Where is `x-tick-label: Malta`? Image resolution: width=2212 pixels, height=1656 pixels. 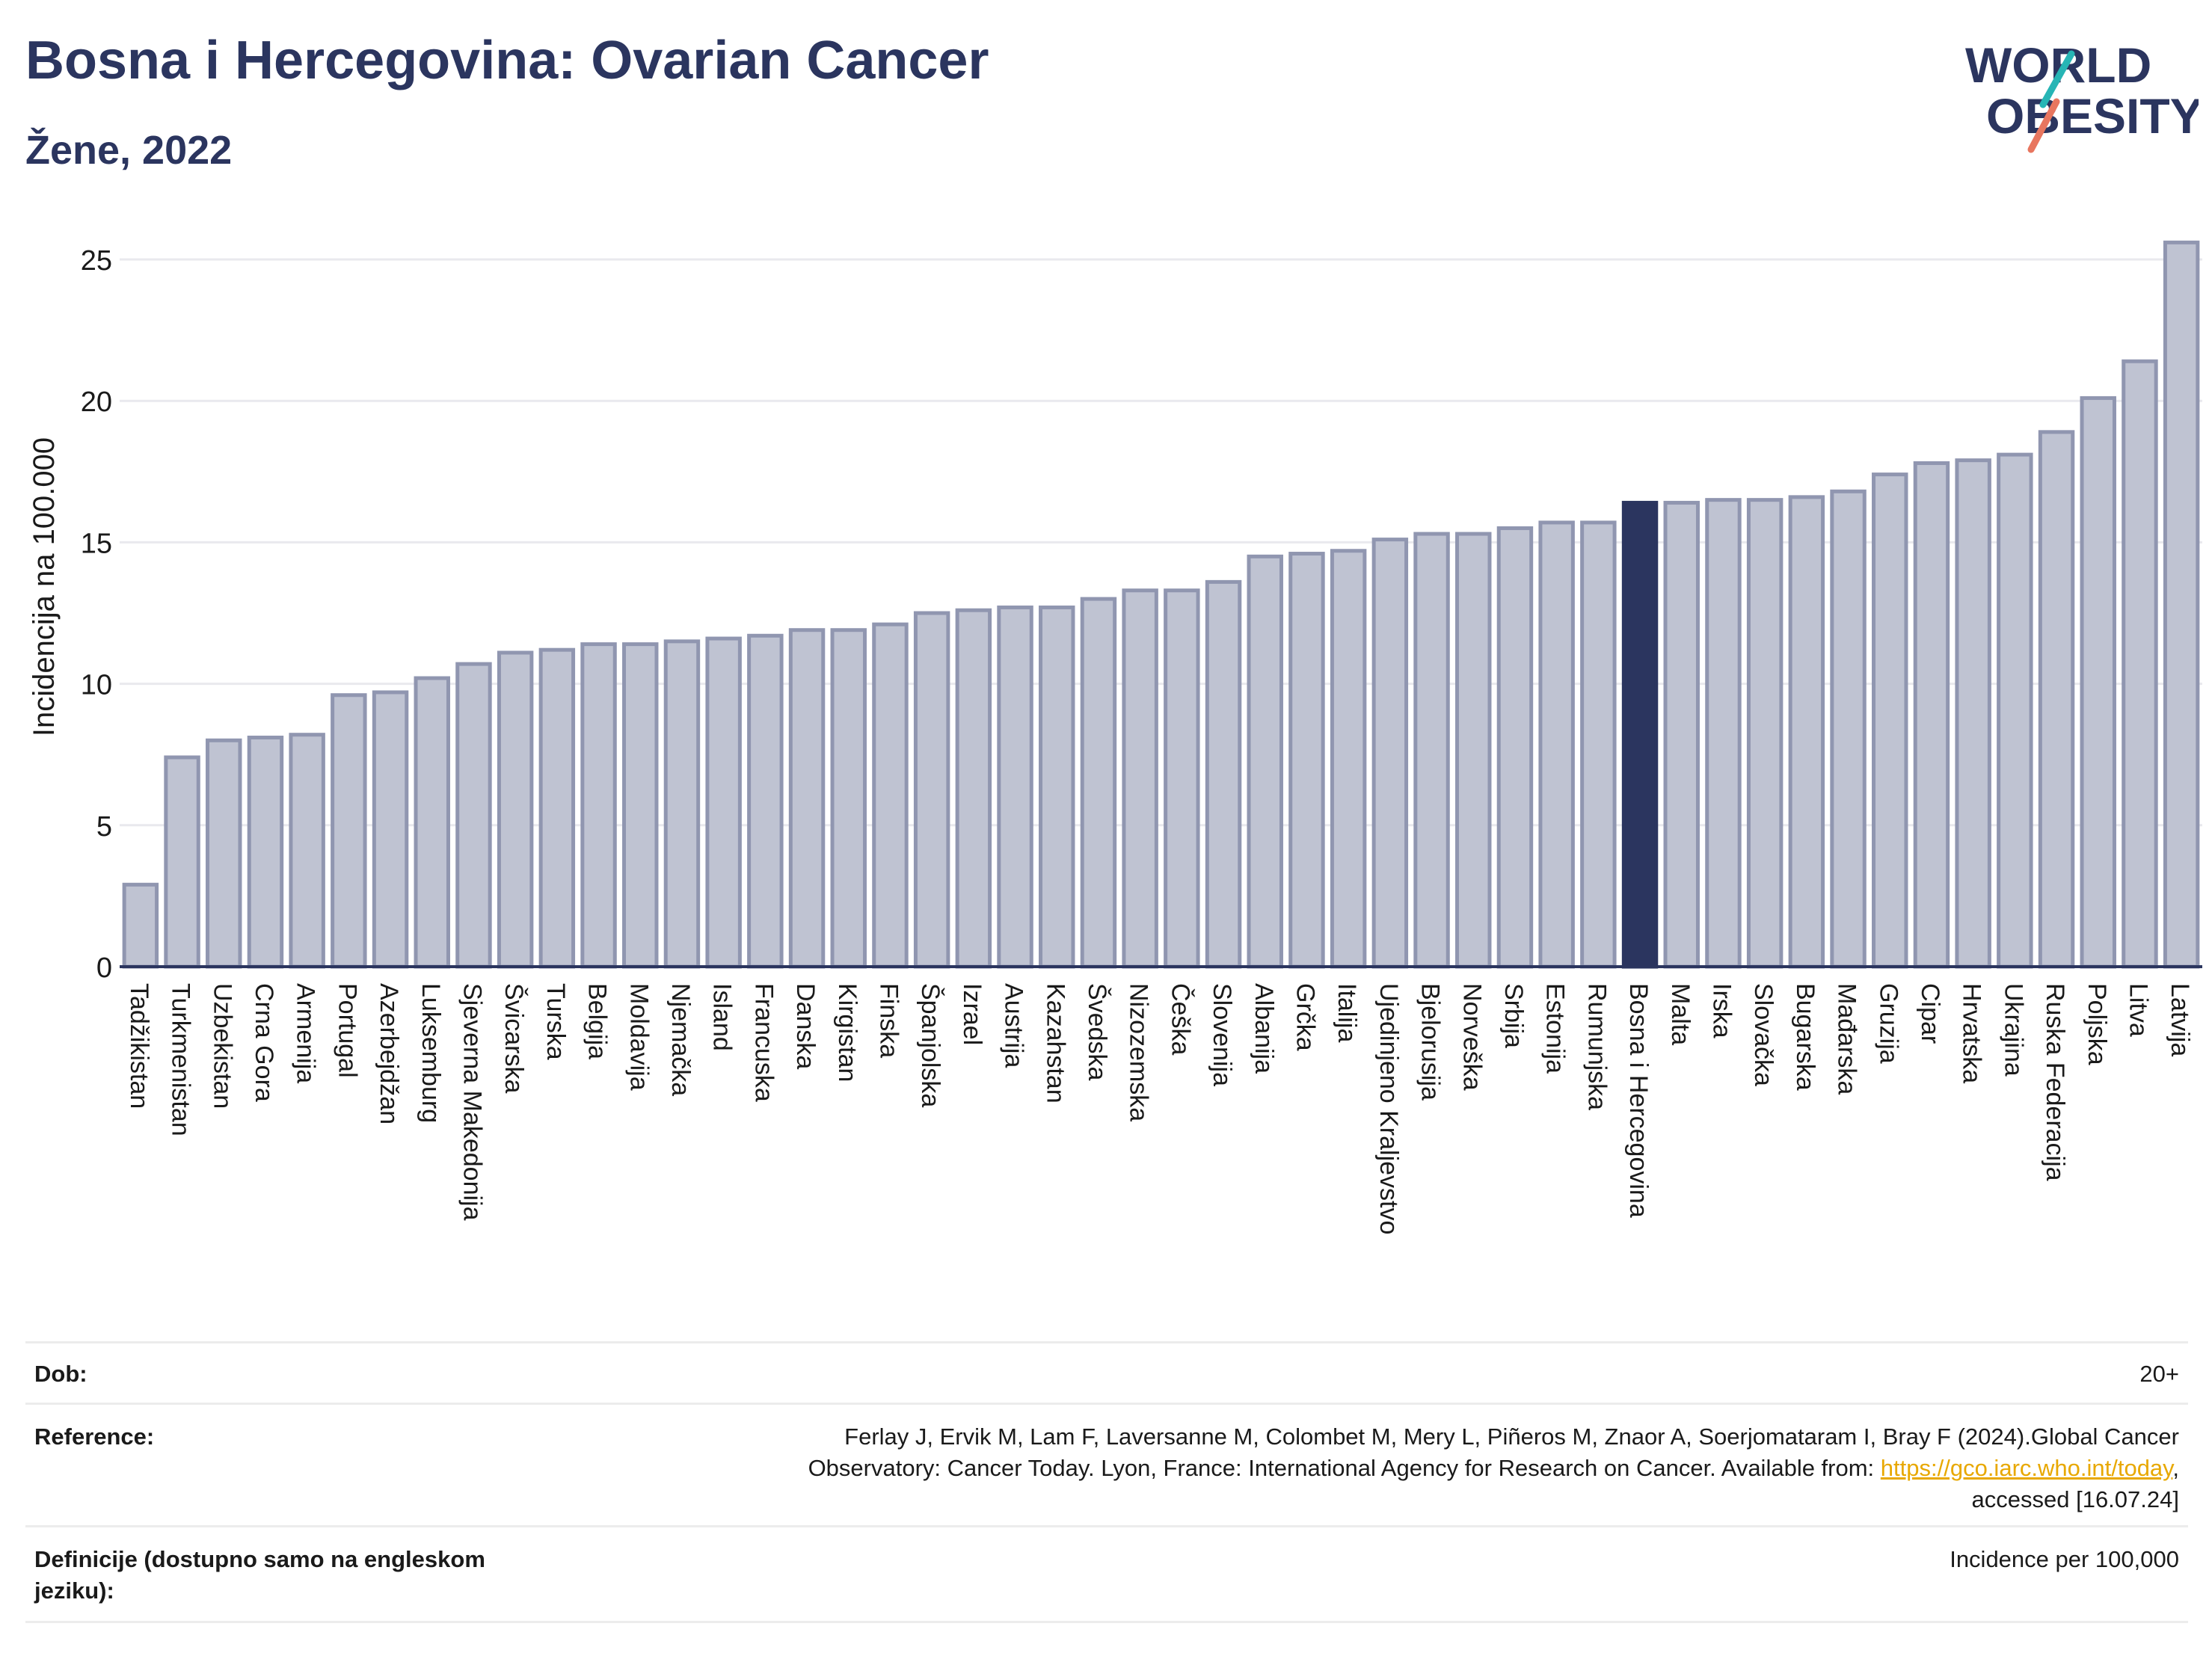 x-tick-label: Malta is located at coordinates (1680, 1014).